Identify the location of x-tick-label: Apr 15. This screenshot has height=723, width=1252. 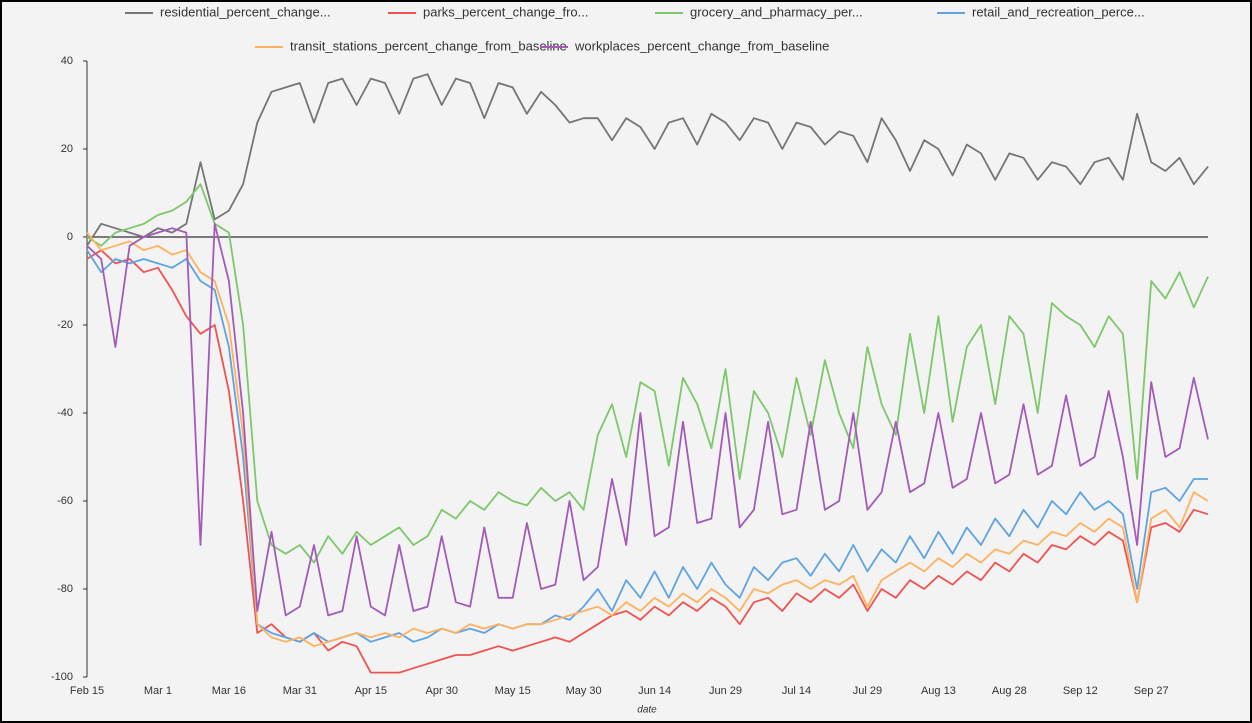
(371, 691).